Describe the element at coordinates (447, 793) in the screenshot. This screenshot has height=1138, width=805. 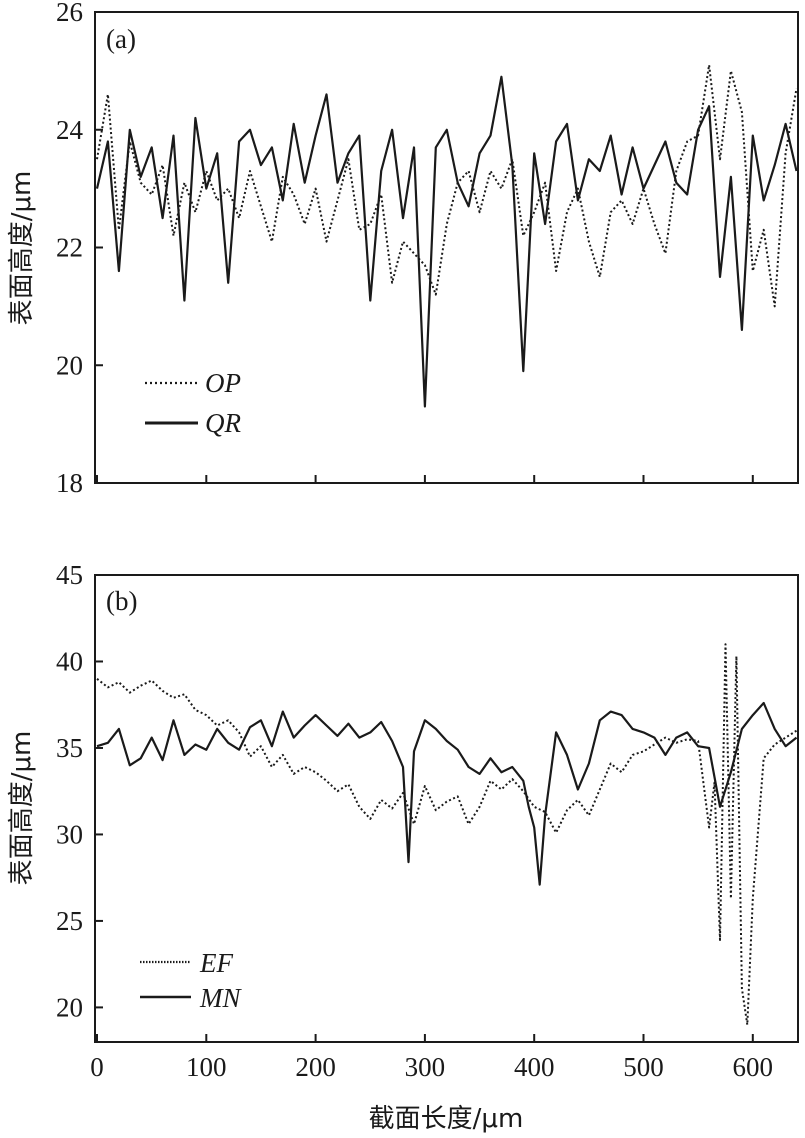
I see `series-line-mn` at that location.